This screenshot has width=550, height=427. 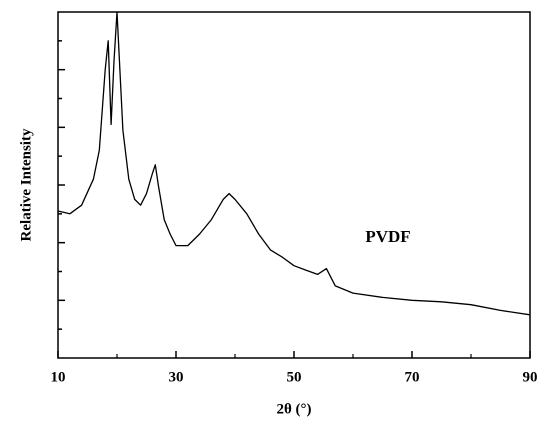 I want to click on x-tick-label: 10, so click(x=58, y=377).